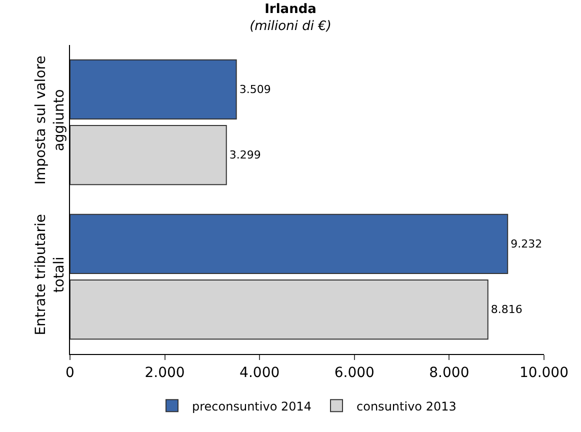  I want to click on x-tick-label: 10.000, so click(544, 372).